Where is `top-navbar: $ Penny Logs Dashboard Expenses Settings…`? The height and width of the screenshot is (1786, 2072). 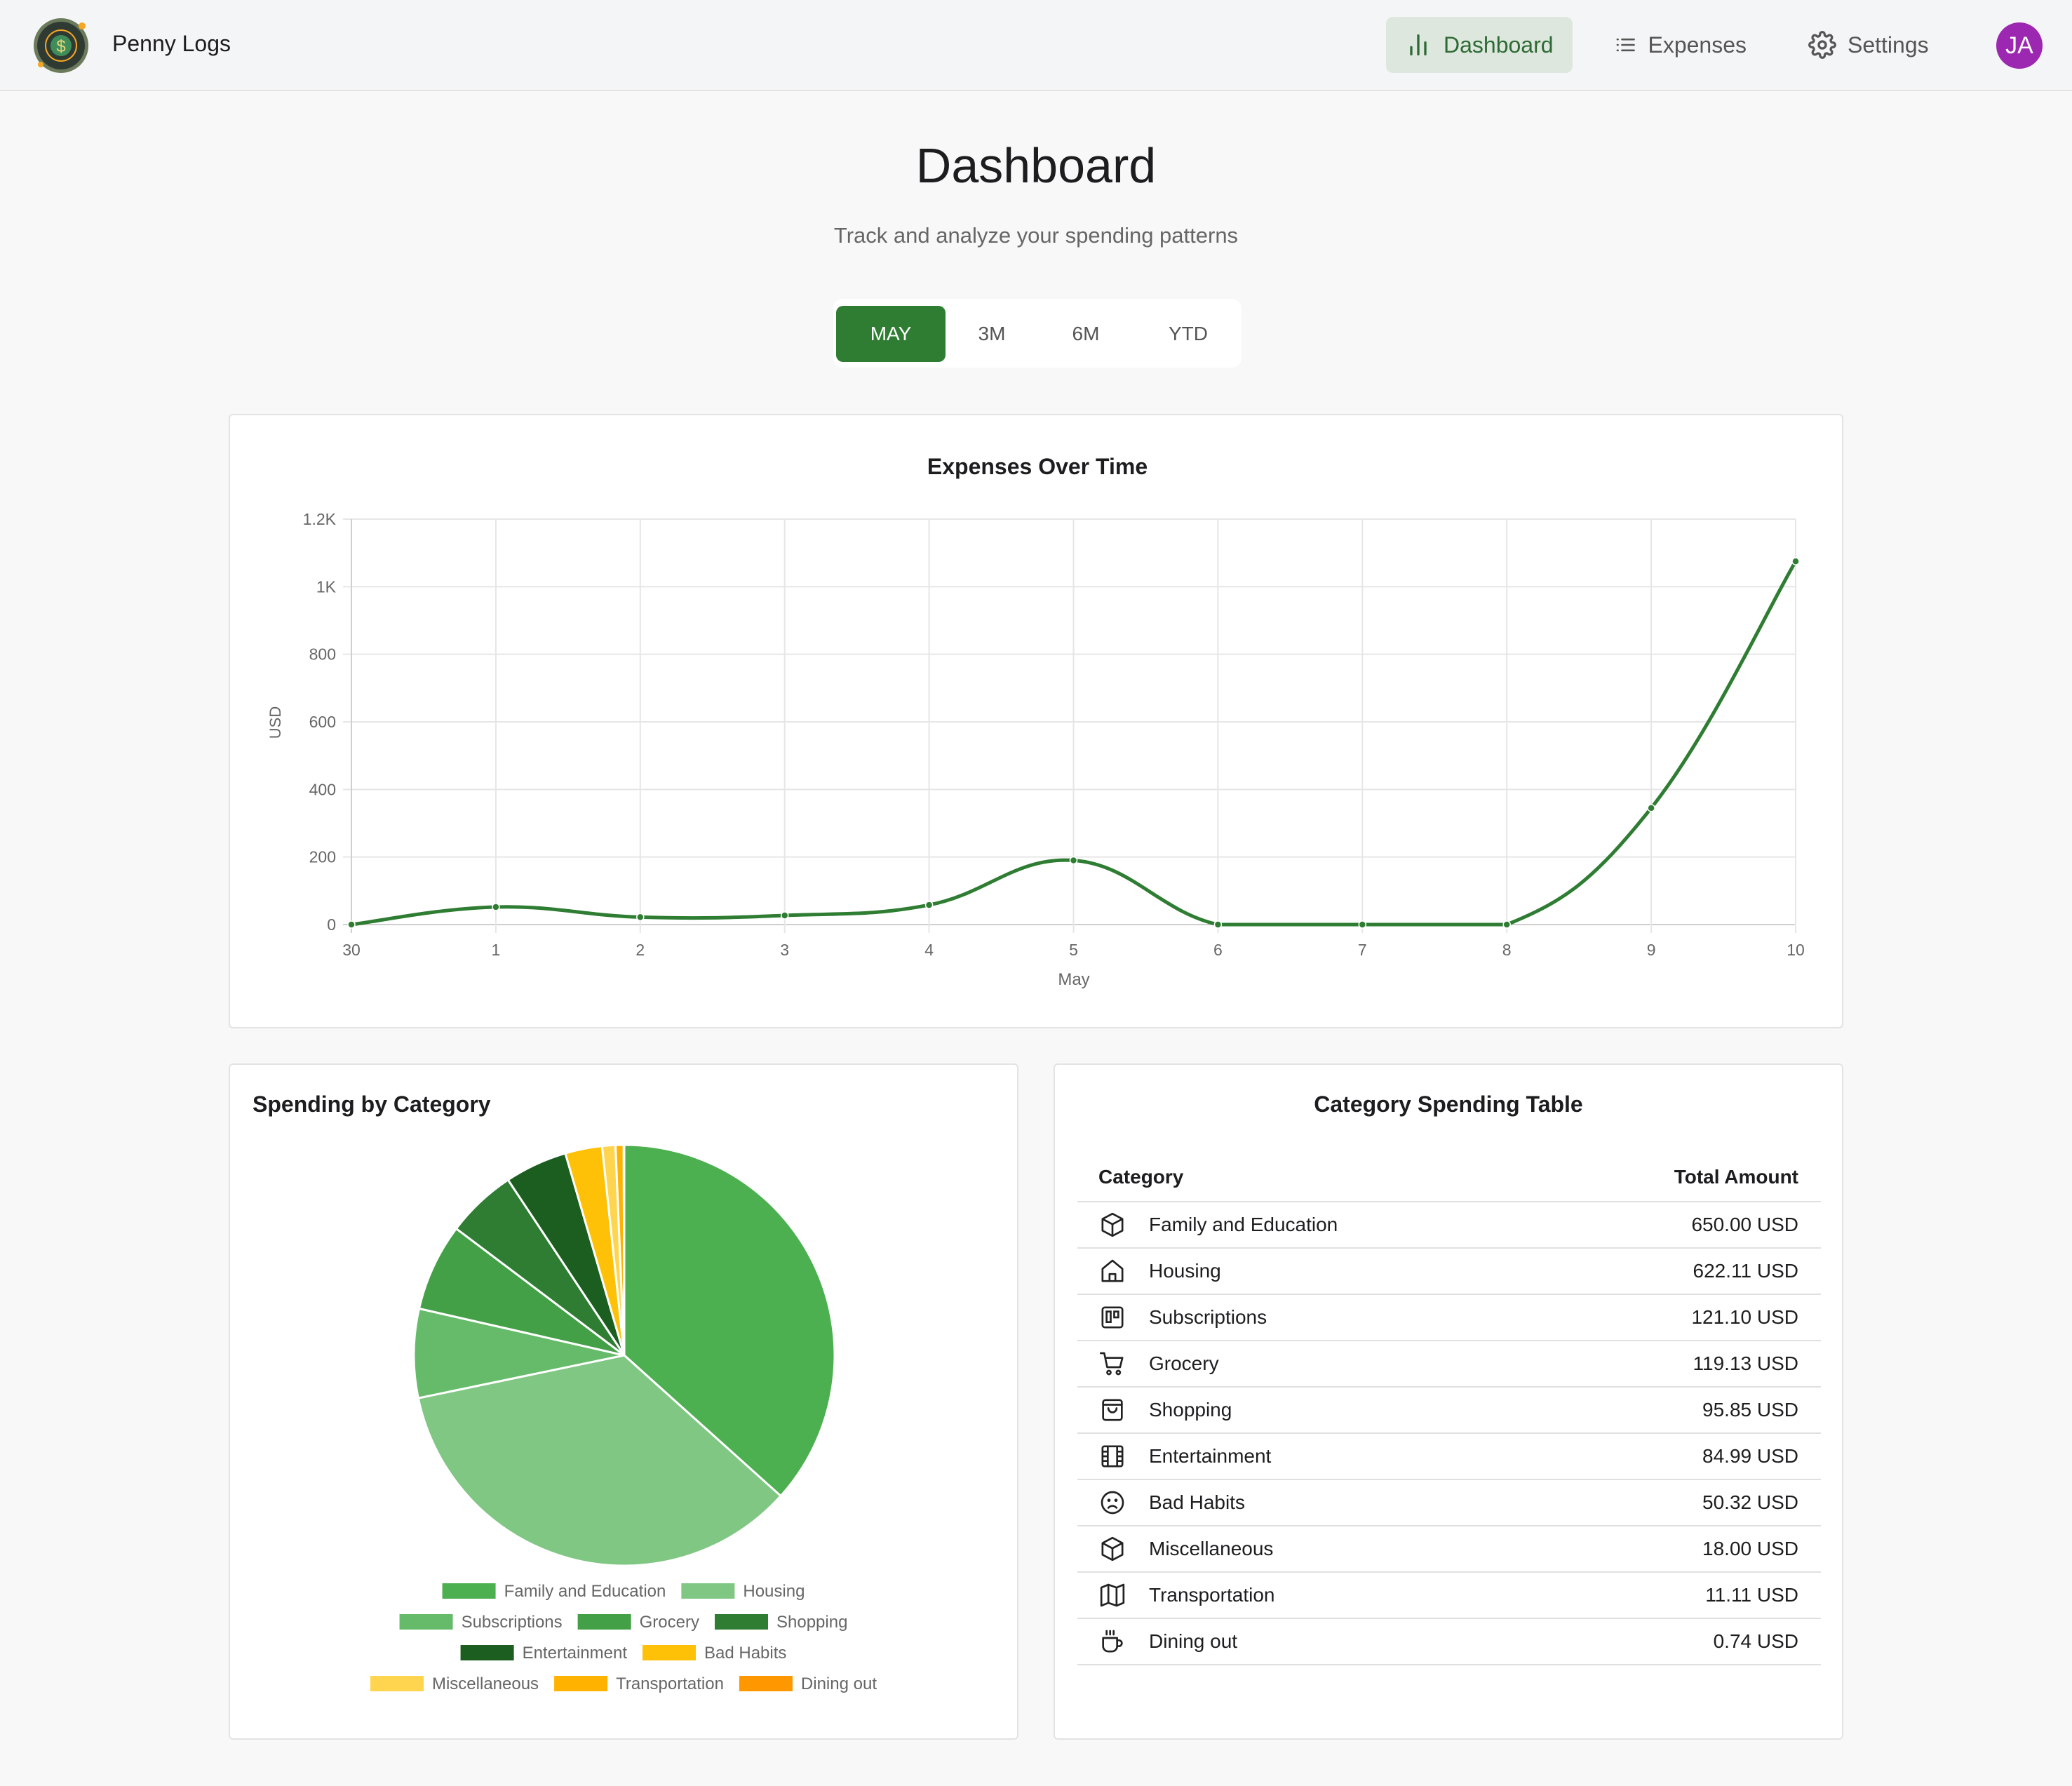 top-navbar: $ Penny Logs Dashboard Expenses Settings… is located at coordinates (1036, 45).